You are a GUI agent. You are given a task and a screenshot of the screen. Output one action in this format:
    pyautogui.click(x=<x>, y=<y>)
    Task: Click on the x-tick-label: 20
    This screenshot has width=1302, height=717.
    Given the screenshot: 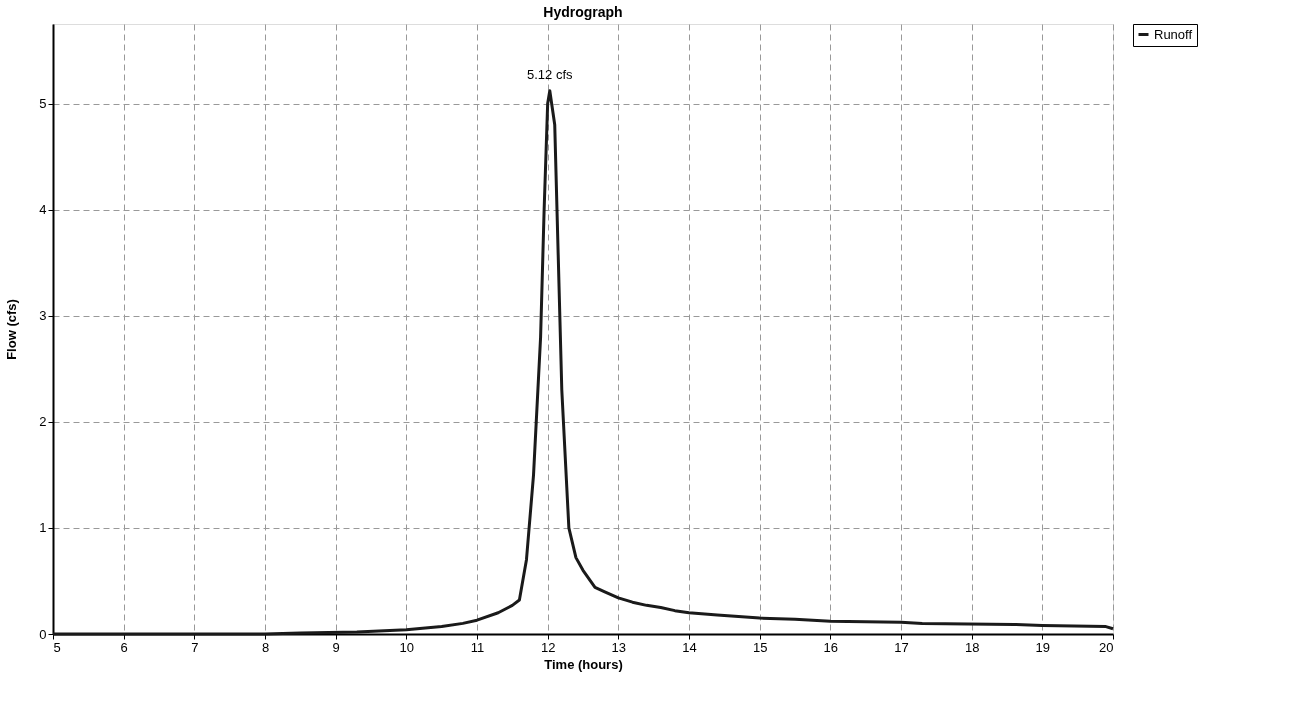 What is the action you would take?
    pyautogui.click(x=1106, y=647)
    